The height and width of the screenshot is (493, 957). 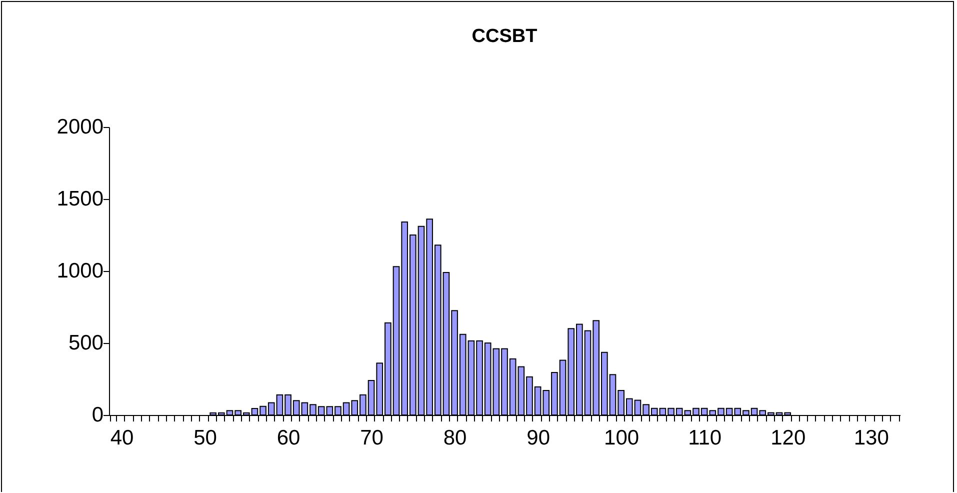 I want to click on y-tick-label: 2000, so click(x=80, y=127).